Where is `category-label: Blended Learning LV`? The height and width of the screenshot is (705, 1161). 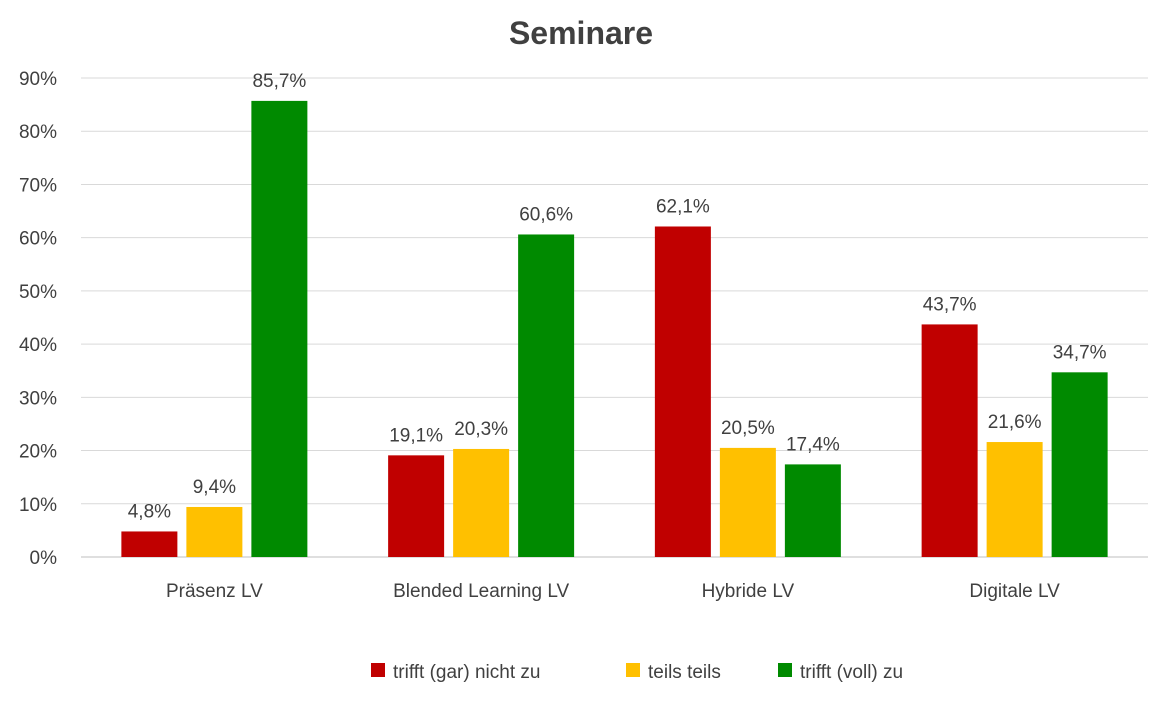
category-label: Blended Learning LV is located at coordinates (481, 591).